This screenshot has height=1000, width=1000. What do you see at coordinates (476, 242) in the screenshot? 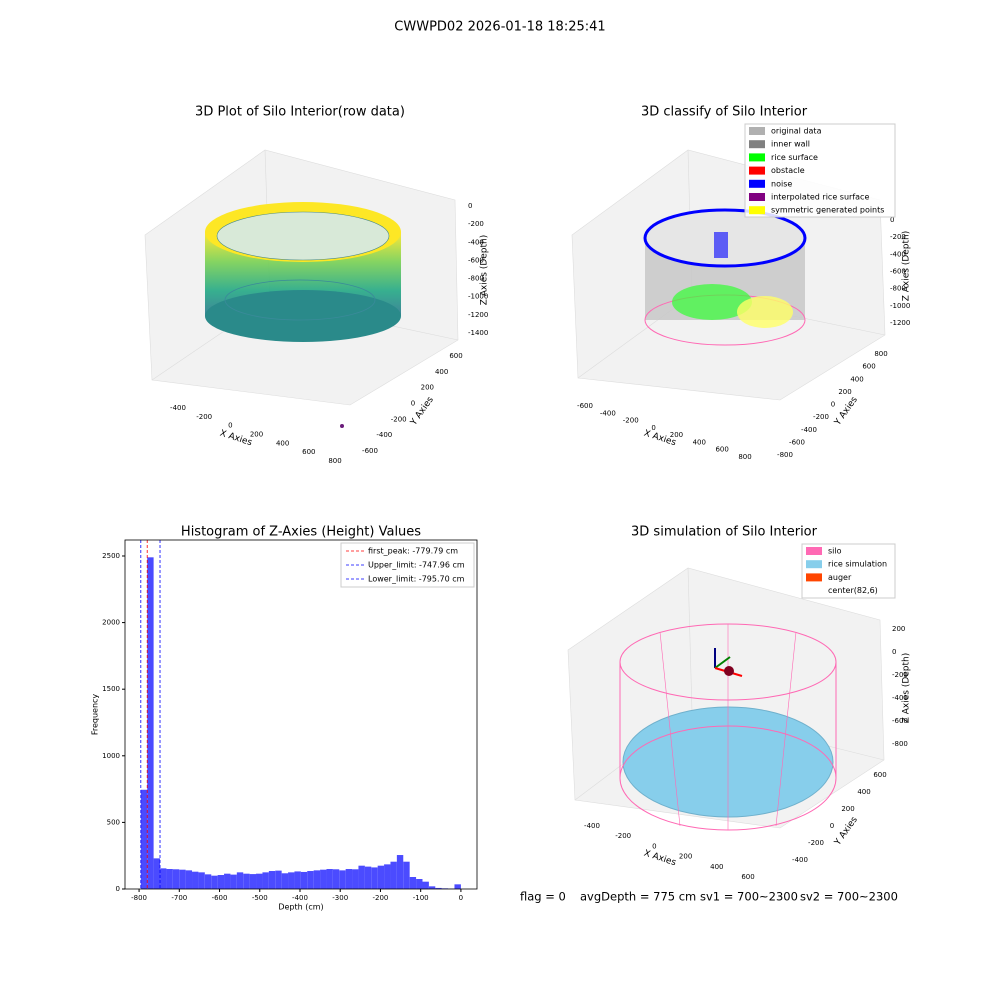
I see `z-tick-label: -400` at bounding box center [476, 242].